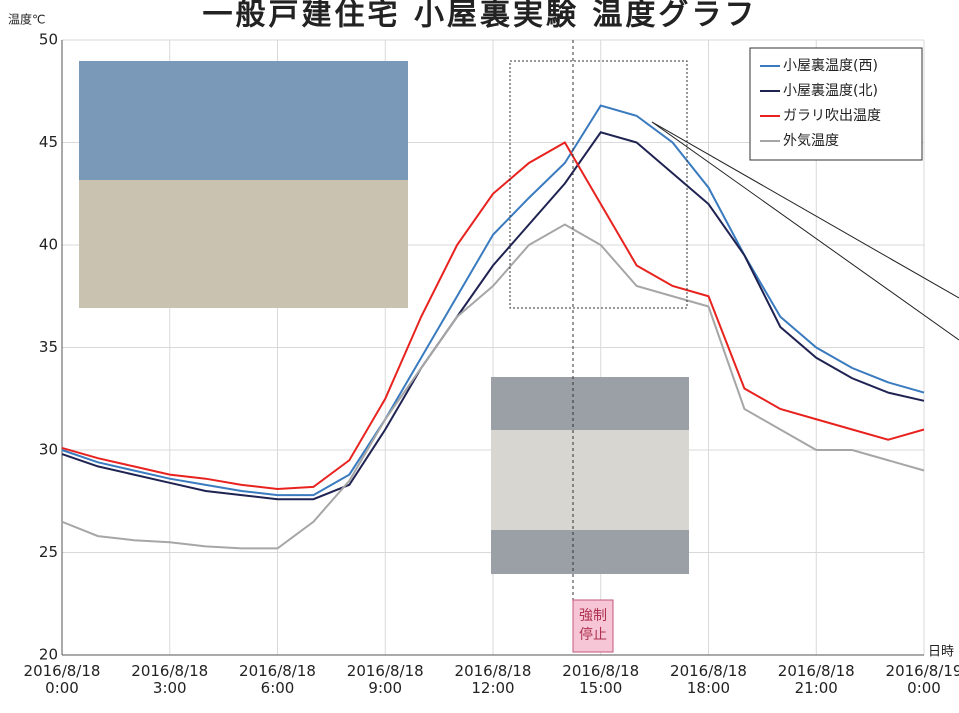  Describe the element at coordinates (480, 16) in the screenshot. I see `chart-title: 一般戸建住宅 小屋裏実験 温度グラフ` at that location.